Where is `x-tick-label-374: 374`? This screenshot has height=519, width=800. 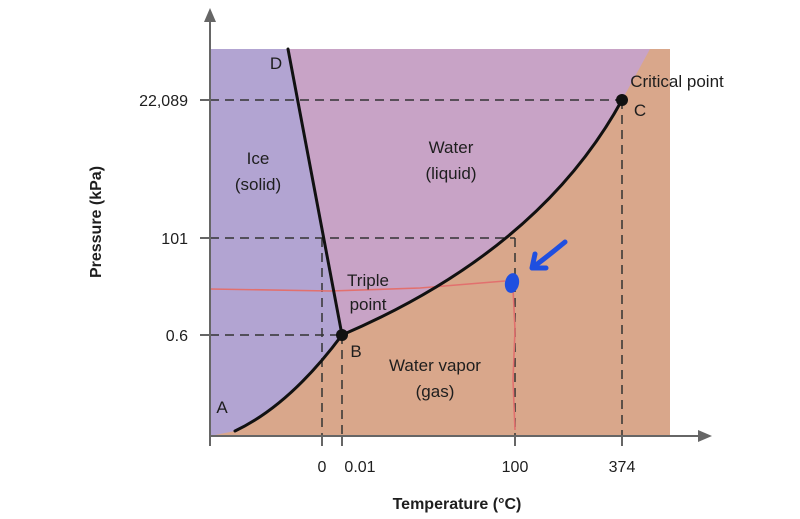
x-tick-label-374: 374 is located at coordinates (622, 467).